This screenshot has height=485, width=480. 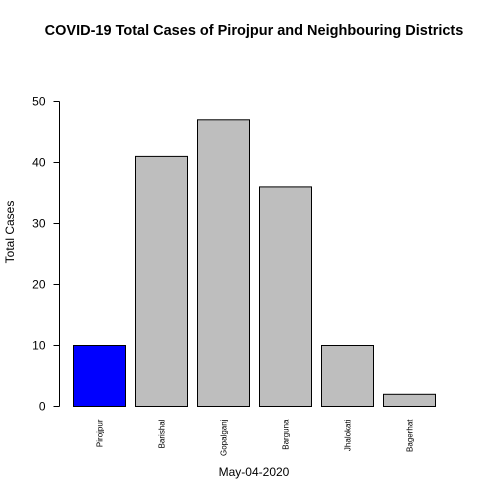 What do you see at coordinates (254, 472) in the screenshot?
I see `x-axis-label: May-04-2020` at bounding box center [254, 472].